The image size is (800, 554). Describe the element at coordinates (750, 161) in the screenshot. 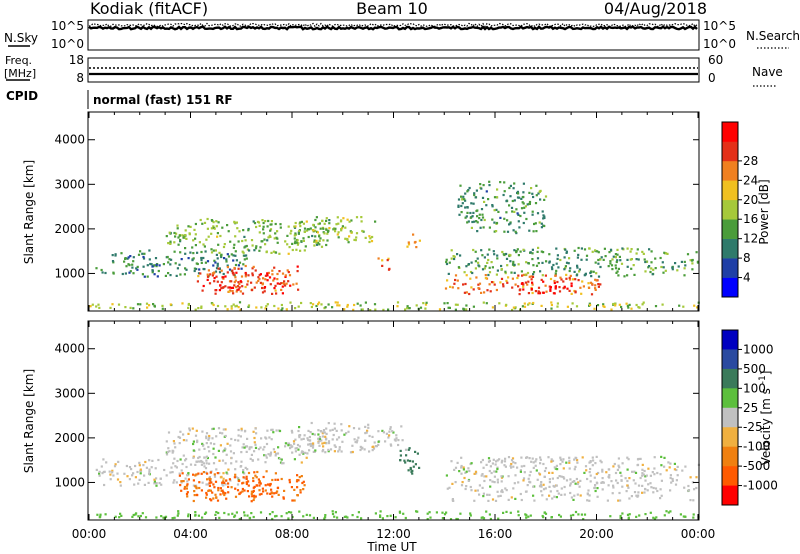

I see `colorbar-tick-label: 28` at that location.